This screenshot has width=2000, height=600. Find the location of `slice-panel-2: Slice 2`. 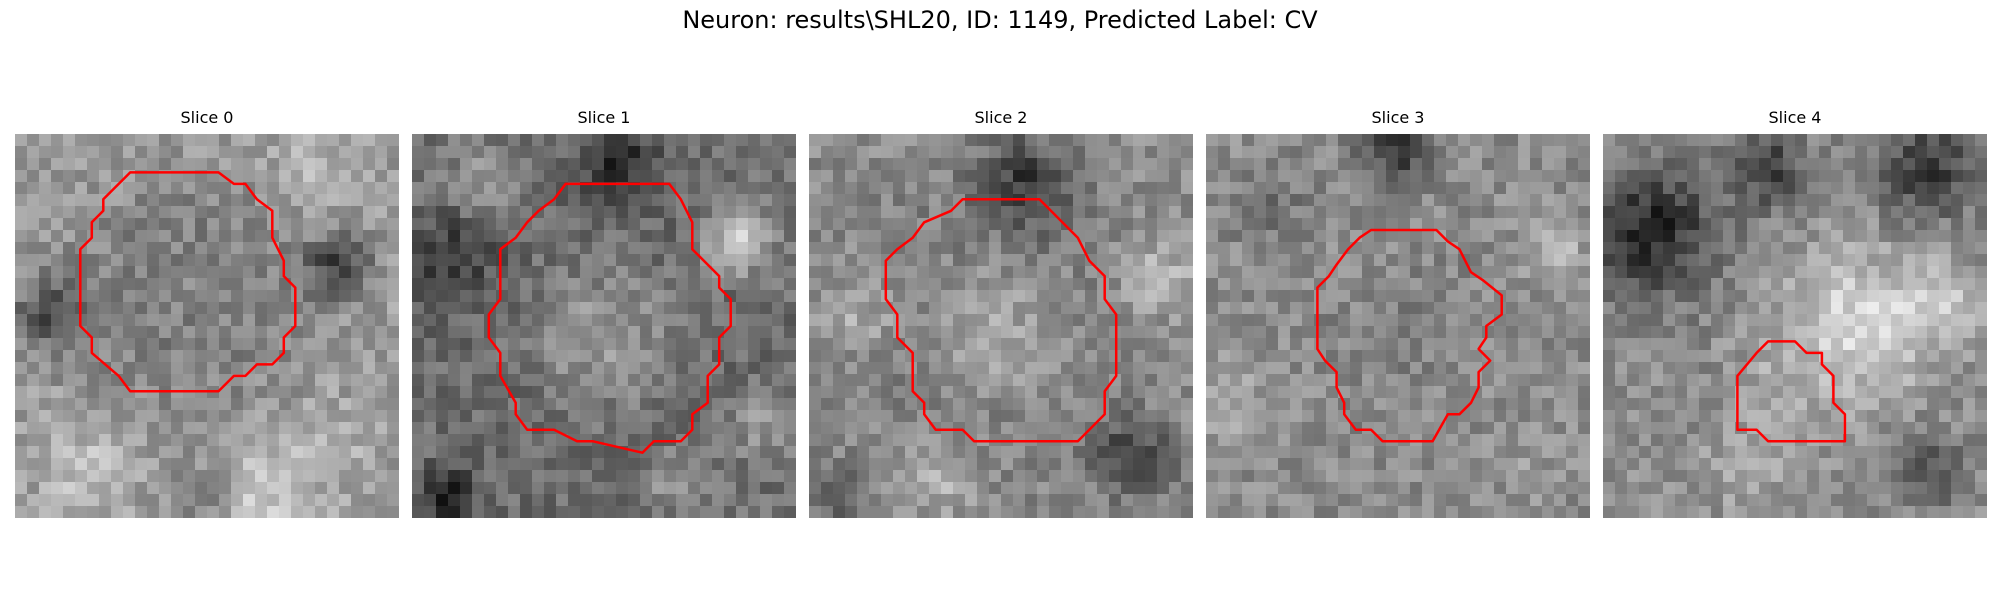

slice-panel-2: Slice 2 is located at coordinates (1001, 313).